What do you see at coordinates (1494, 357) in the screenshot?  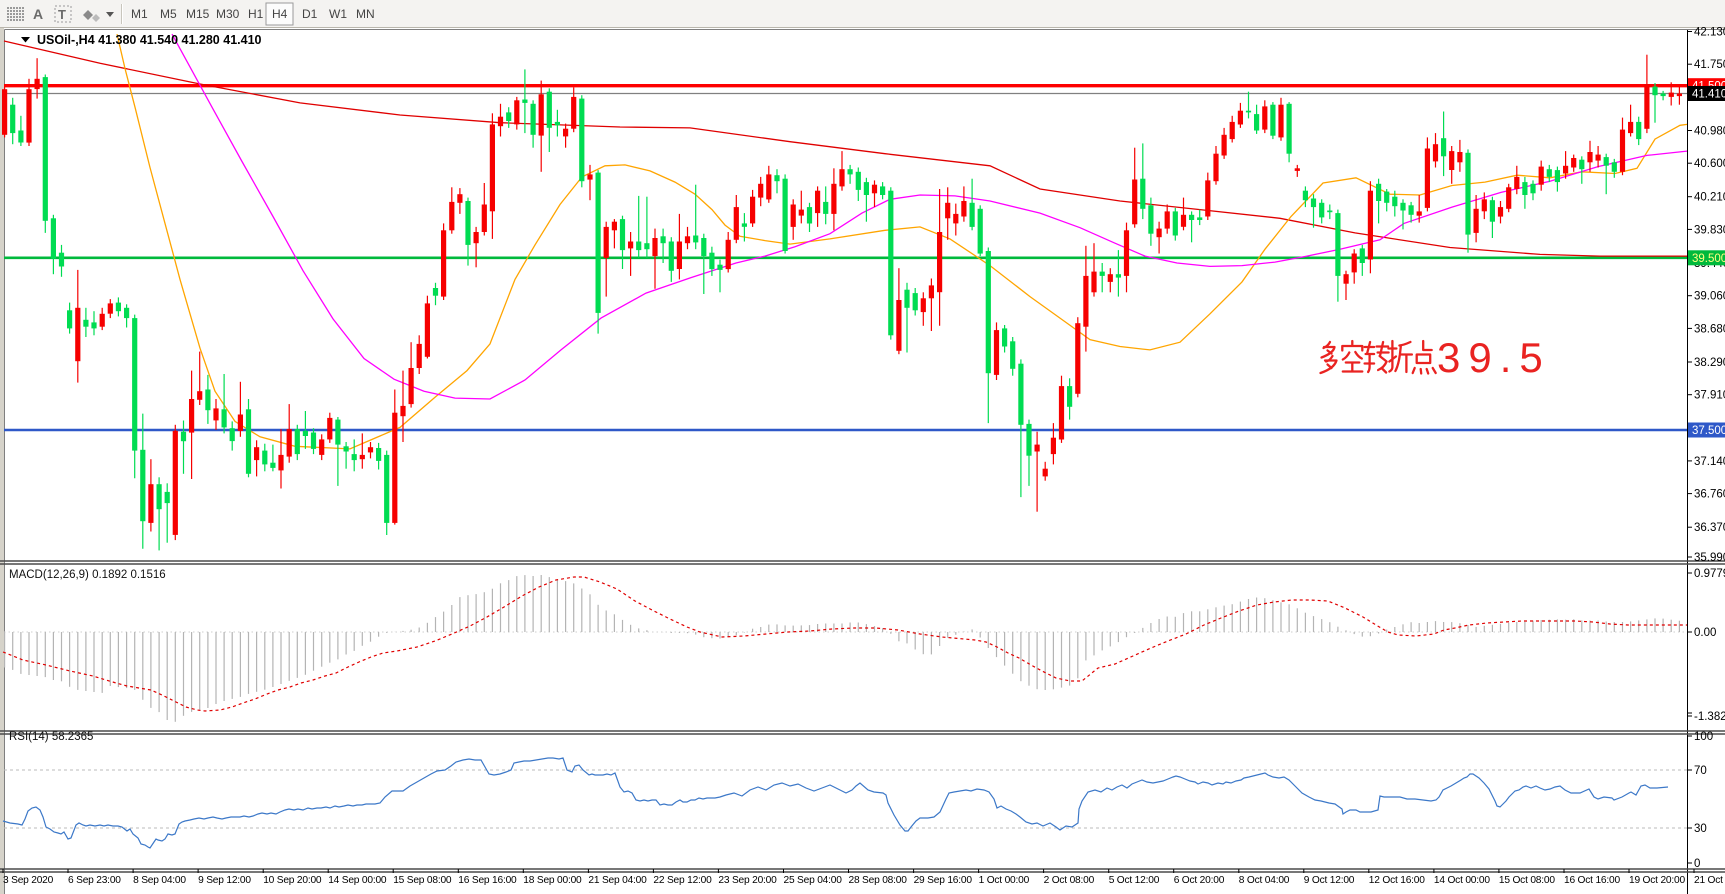 I see `svg-text: 39.5` at bounding box center [1494, 357].